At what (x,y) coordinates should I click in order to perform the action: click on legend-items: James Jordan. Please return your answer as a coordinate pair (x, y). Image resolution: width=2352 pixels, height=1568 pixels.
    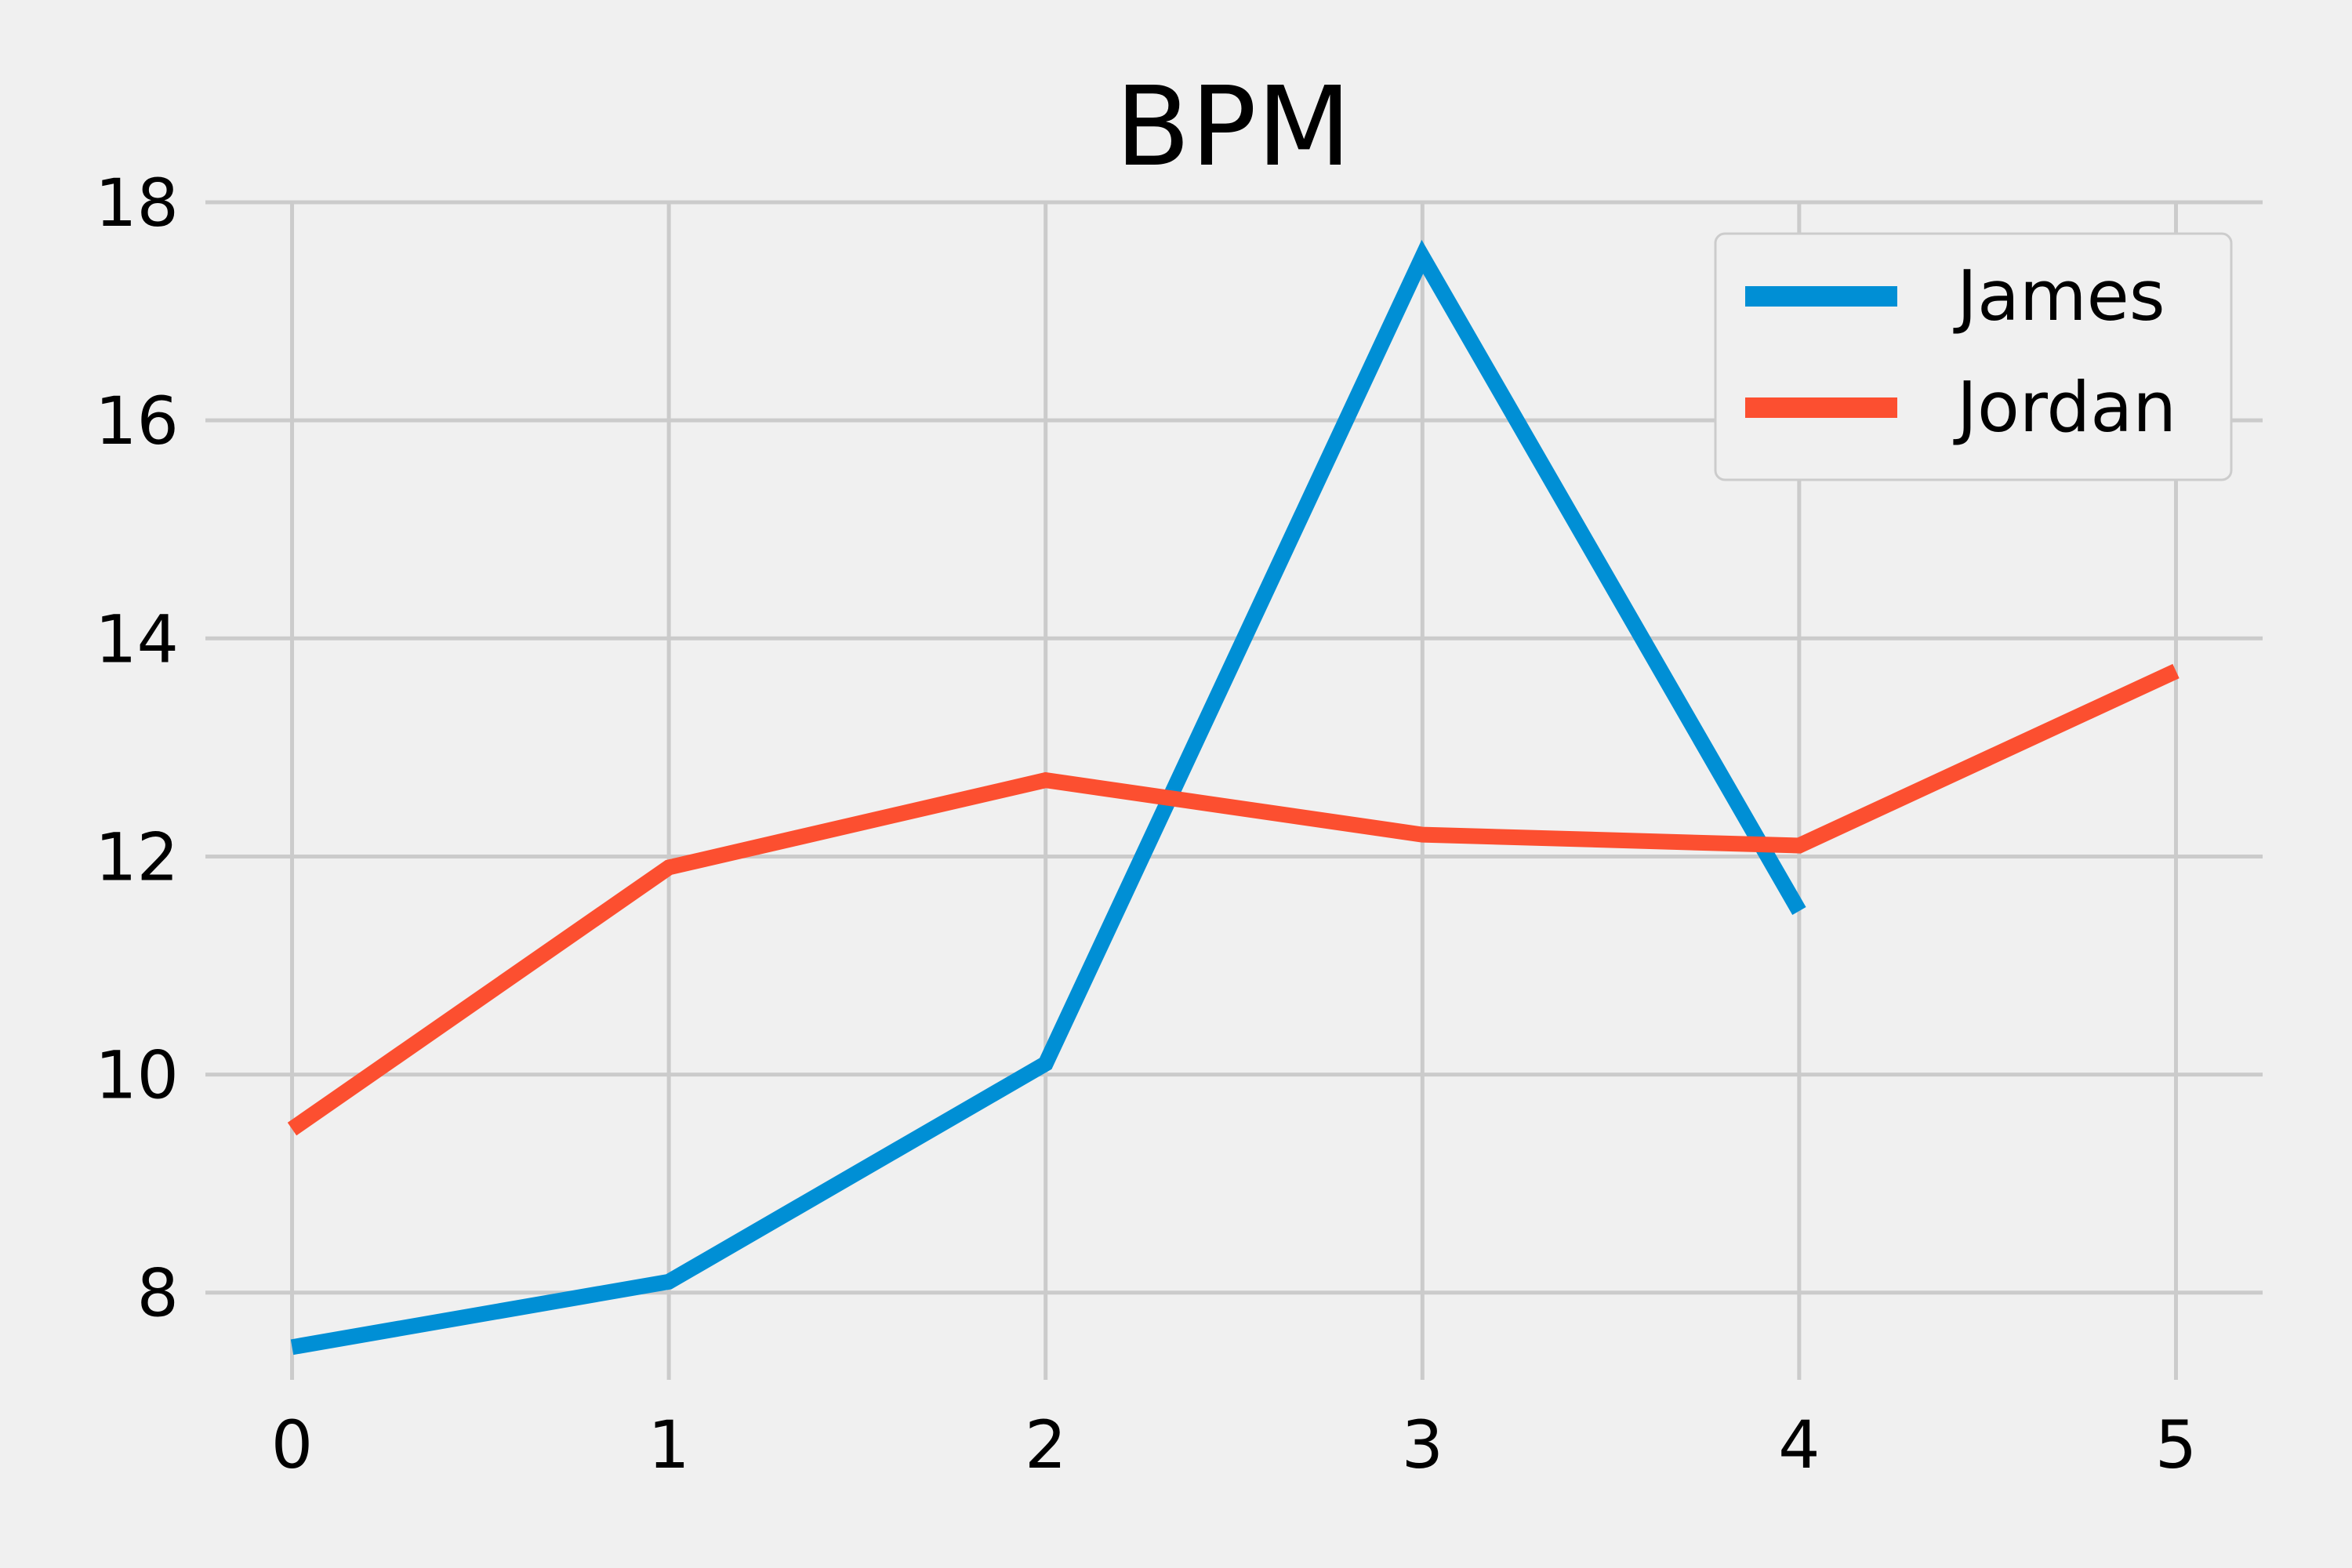
    Looking at the image, I should click on (1961, 352).